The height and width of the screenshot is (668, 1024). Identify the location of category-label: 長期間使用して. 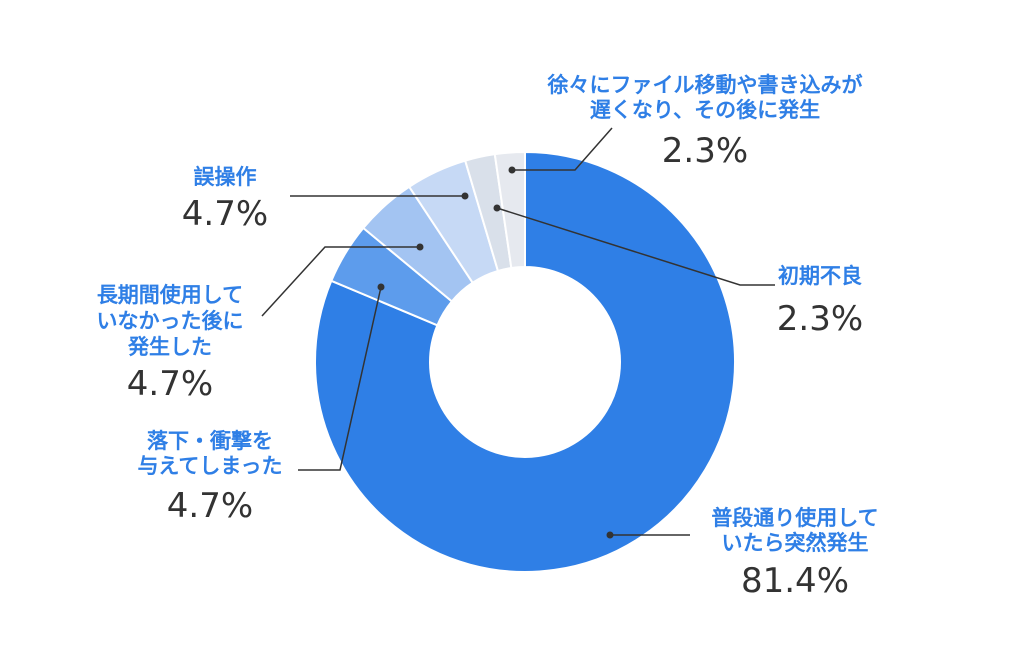
(170, 295).